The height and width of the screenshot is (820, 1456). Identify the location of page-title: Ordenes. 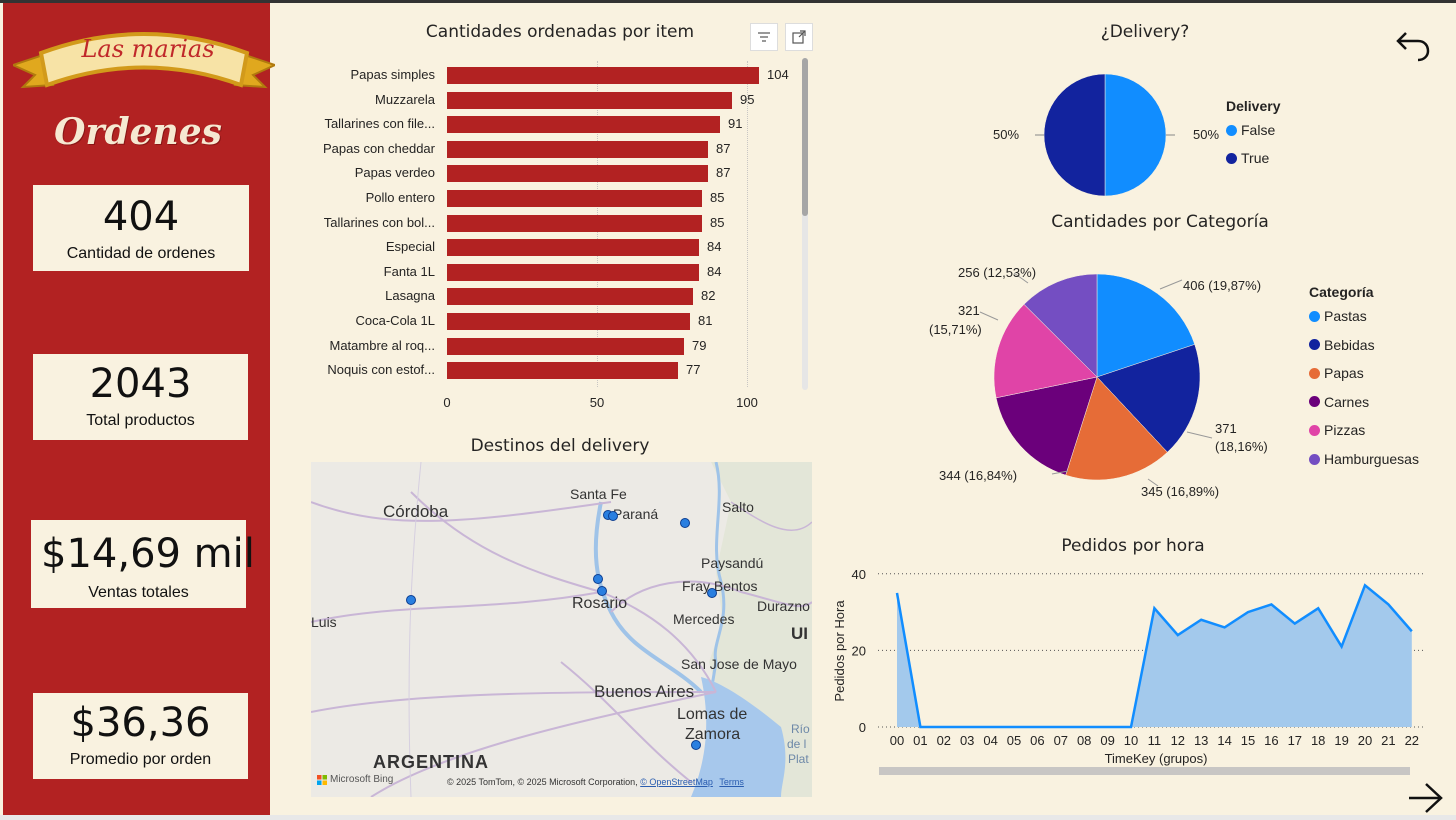
(138, 132).